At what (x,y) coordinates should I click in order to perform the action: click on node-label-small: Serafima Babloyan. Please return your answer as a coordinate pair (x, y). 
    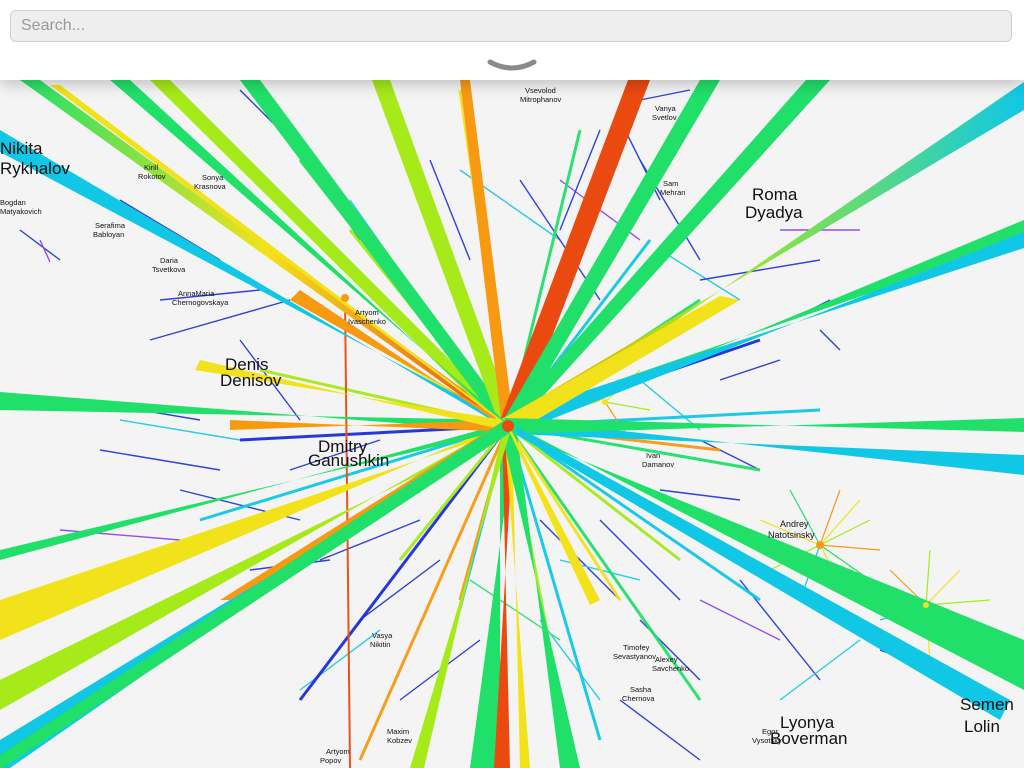
    Looking at the image, I should click on (109, 230).